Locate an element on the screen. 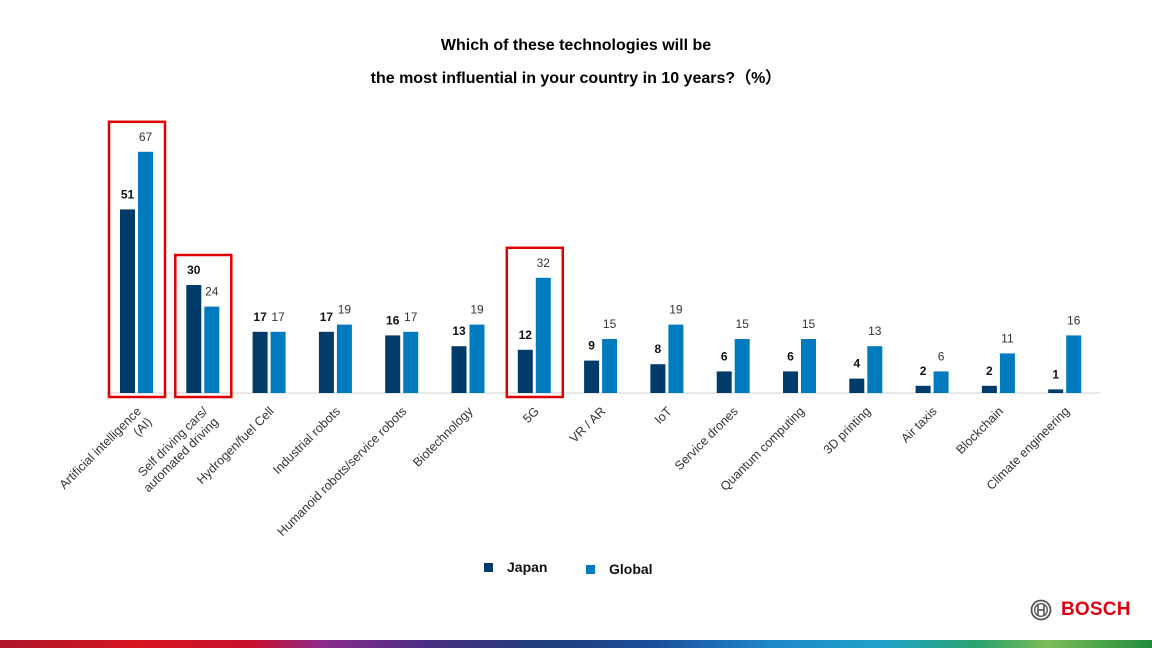 The height and width of the screenshot is (648, 1152). data-label-global: 16 is located at coordinates (1074, 320).